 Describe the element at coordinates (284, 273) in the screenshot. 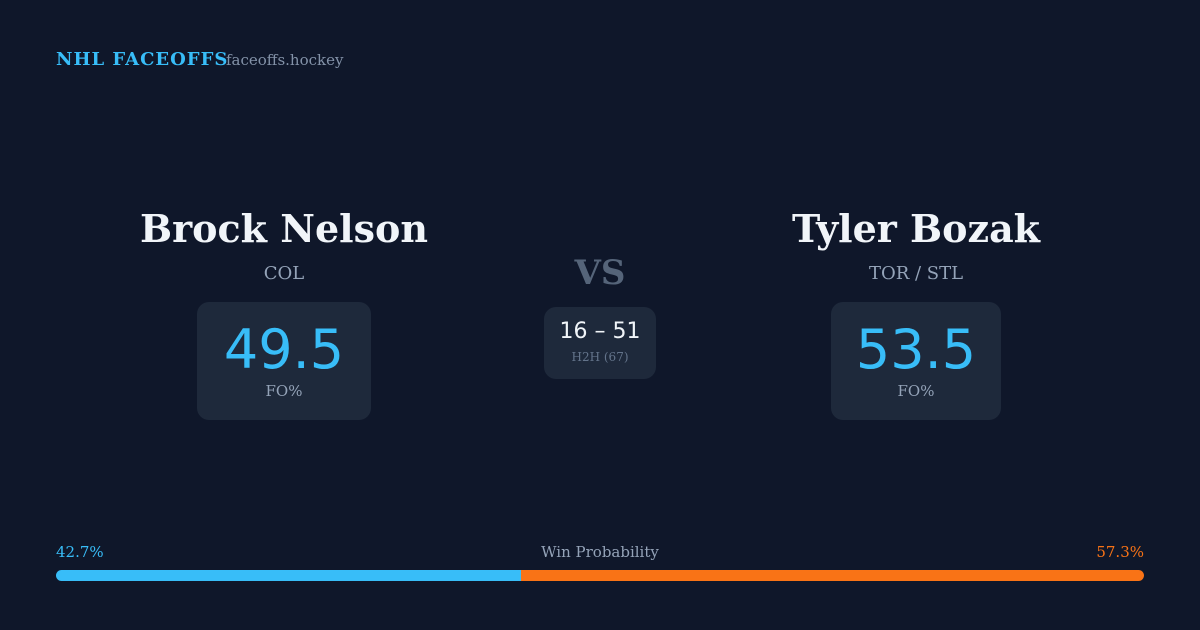

I see `player-team: COL` at that location.